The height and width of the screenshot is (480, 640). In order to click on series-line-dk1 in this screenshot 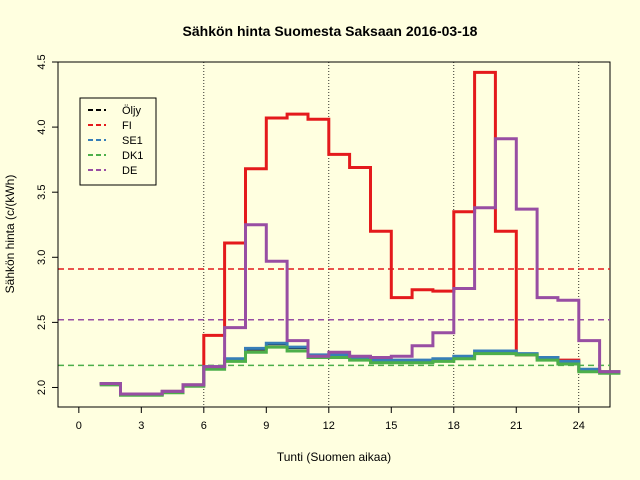, I will do `click(360, 371)`.